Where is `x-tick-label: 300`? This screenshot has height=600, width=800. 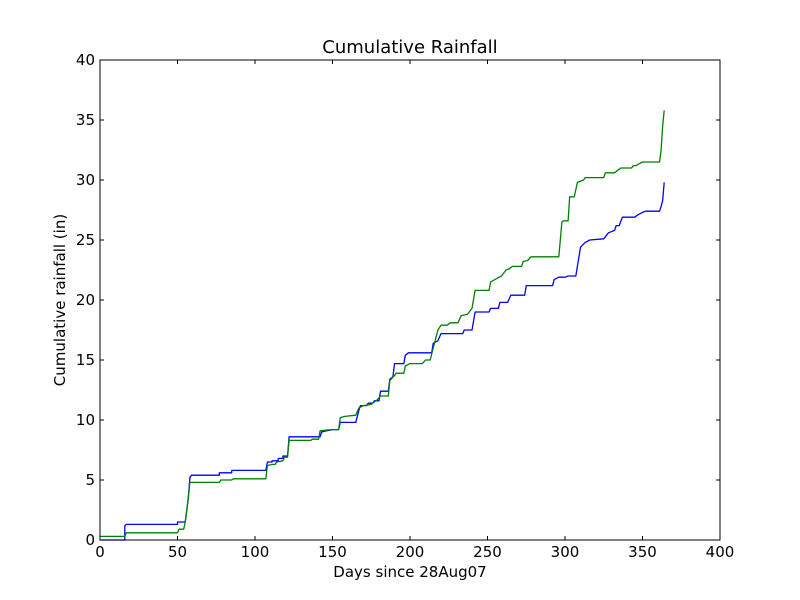
x-tick-label: 300 is located at coordinates (565, 552).